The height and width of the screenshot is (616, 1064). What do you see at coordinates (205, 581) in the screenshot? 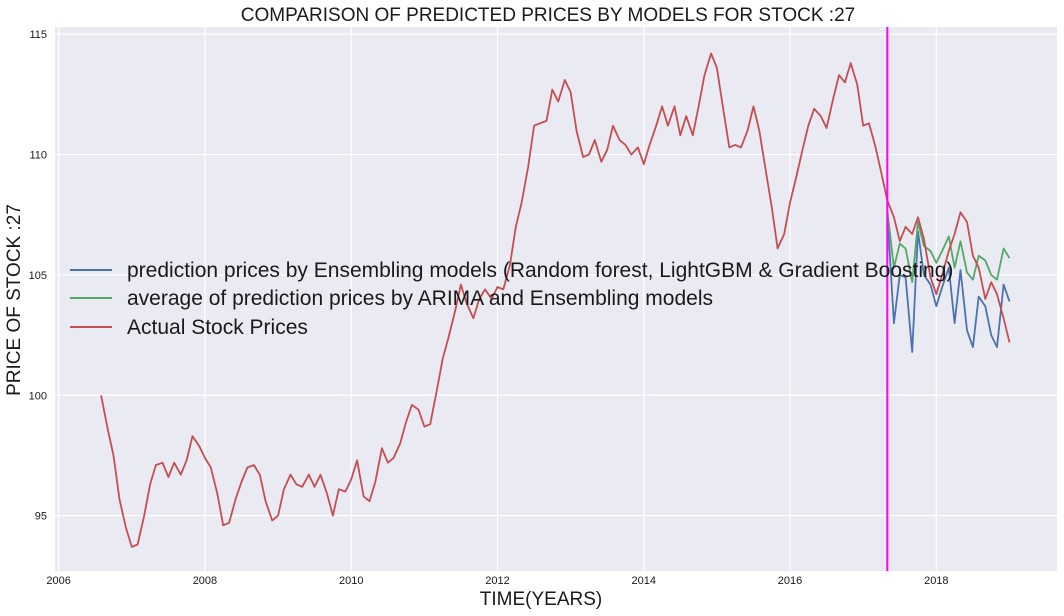
I see `x-tick-label: 2008` at bounding box center [205, 581].